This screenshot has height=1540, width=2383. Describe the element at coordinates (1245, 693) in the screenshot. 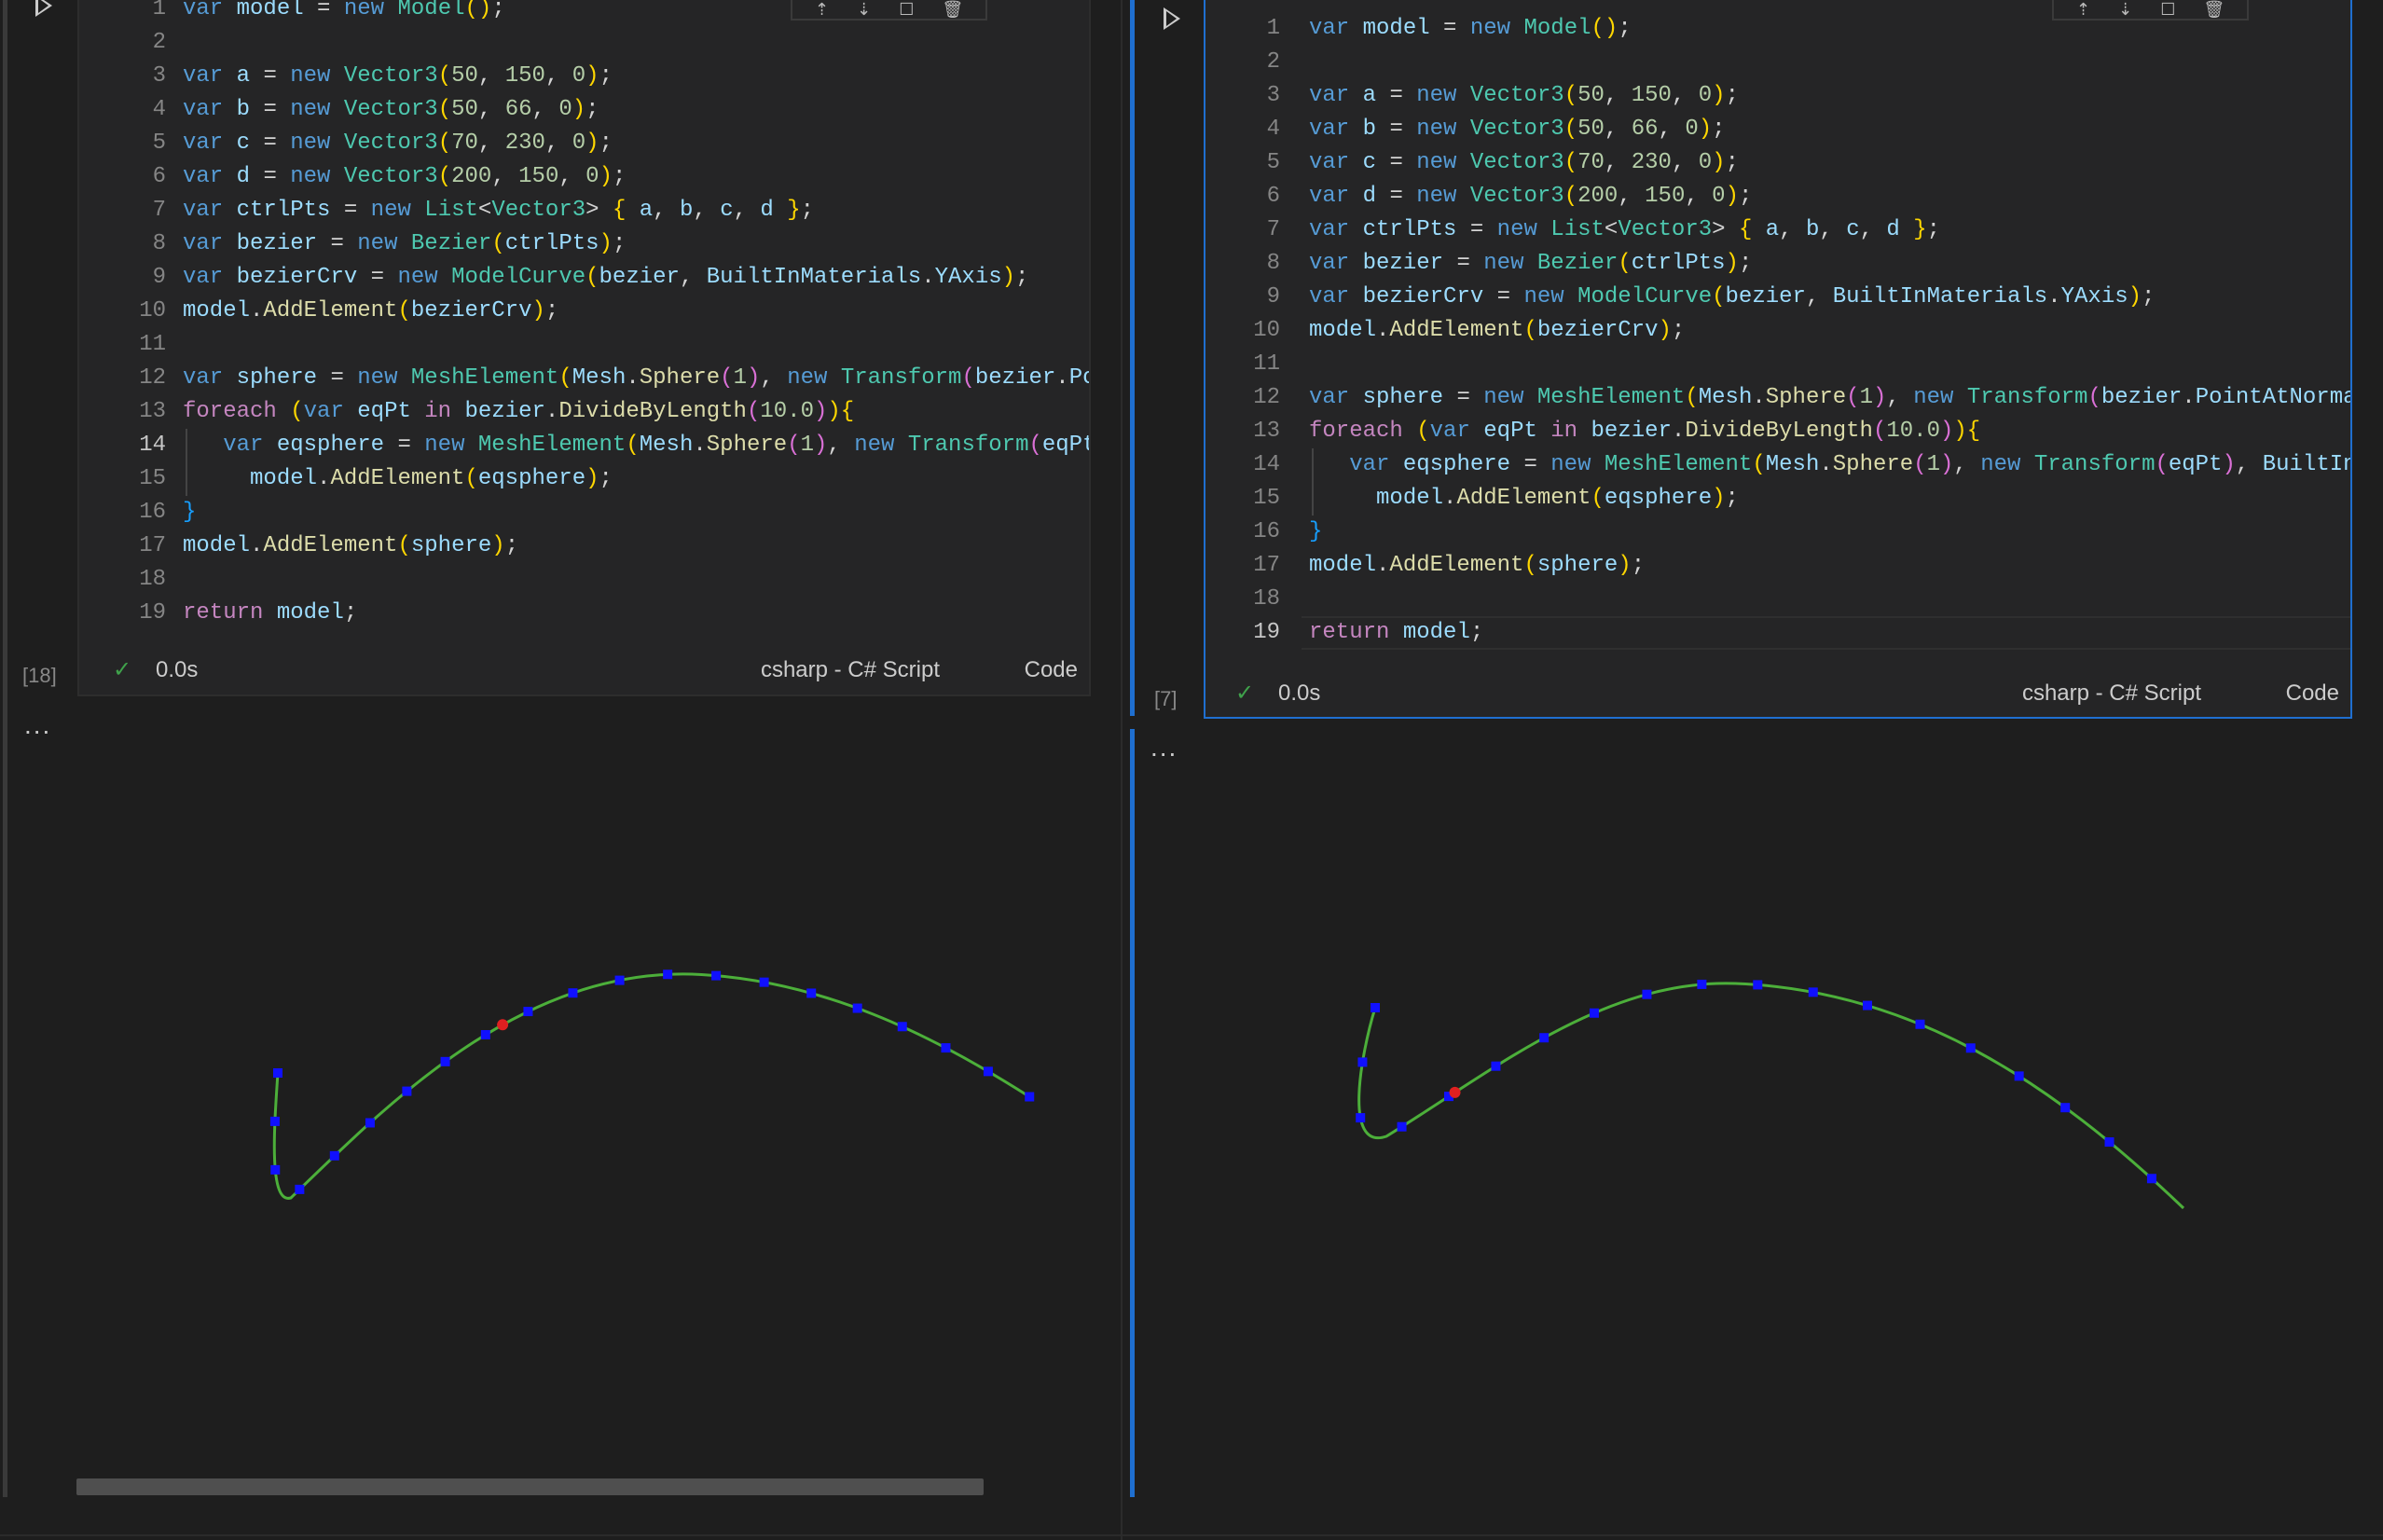

I see `check-icon: ✓` at that location.